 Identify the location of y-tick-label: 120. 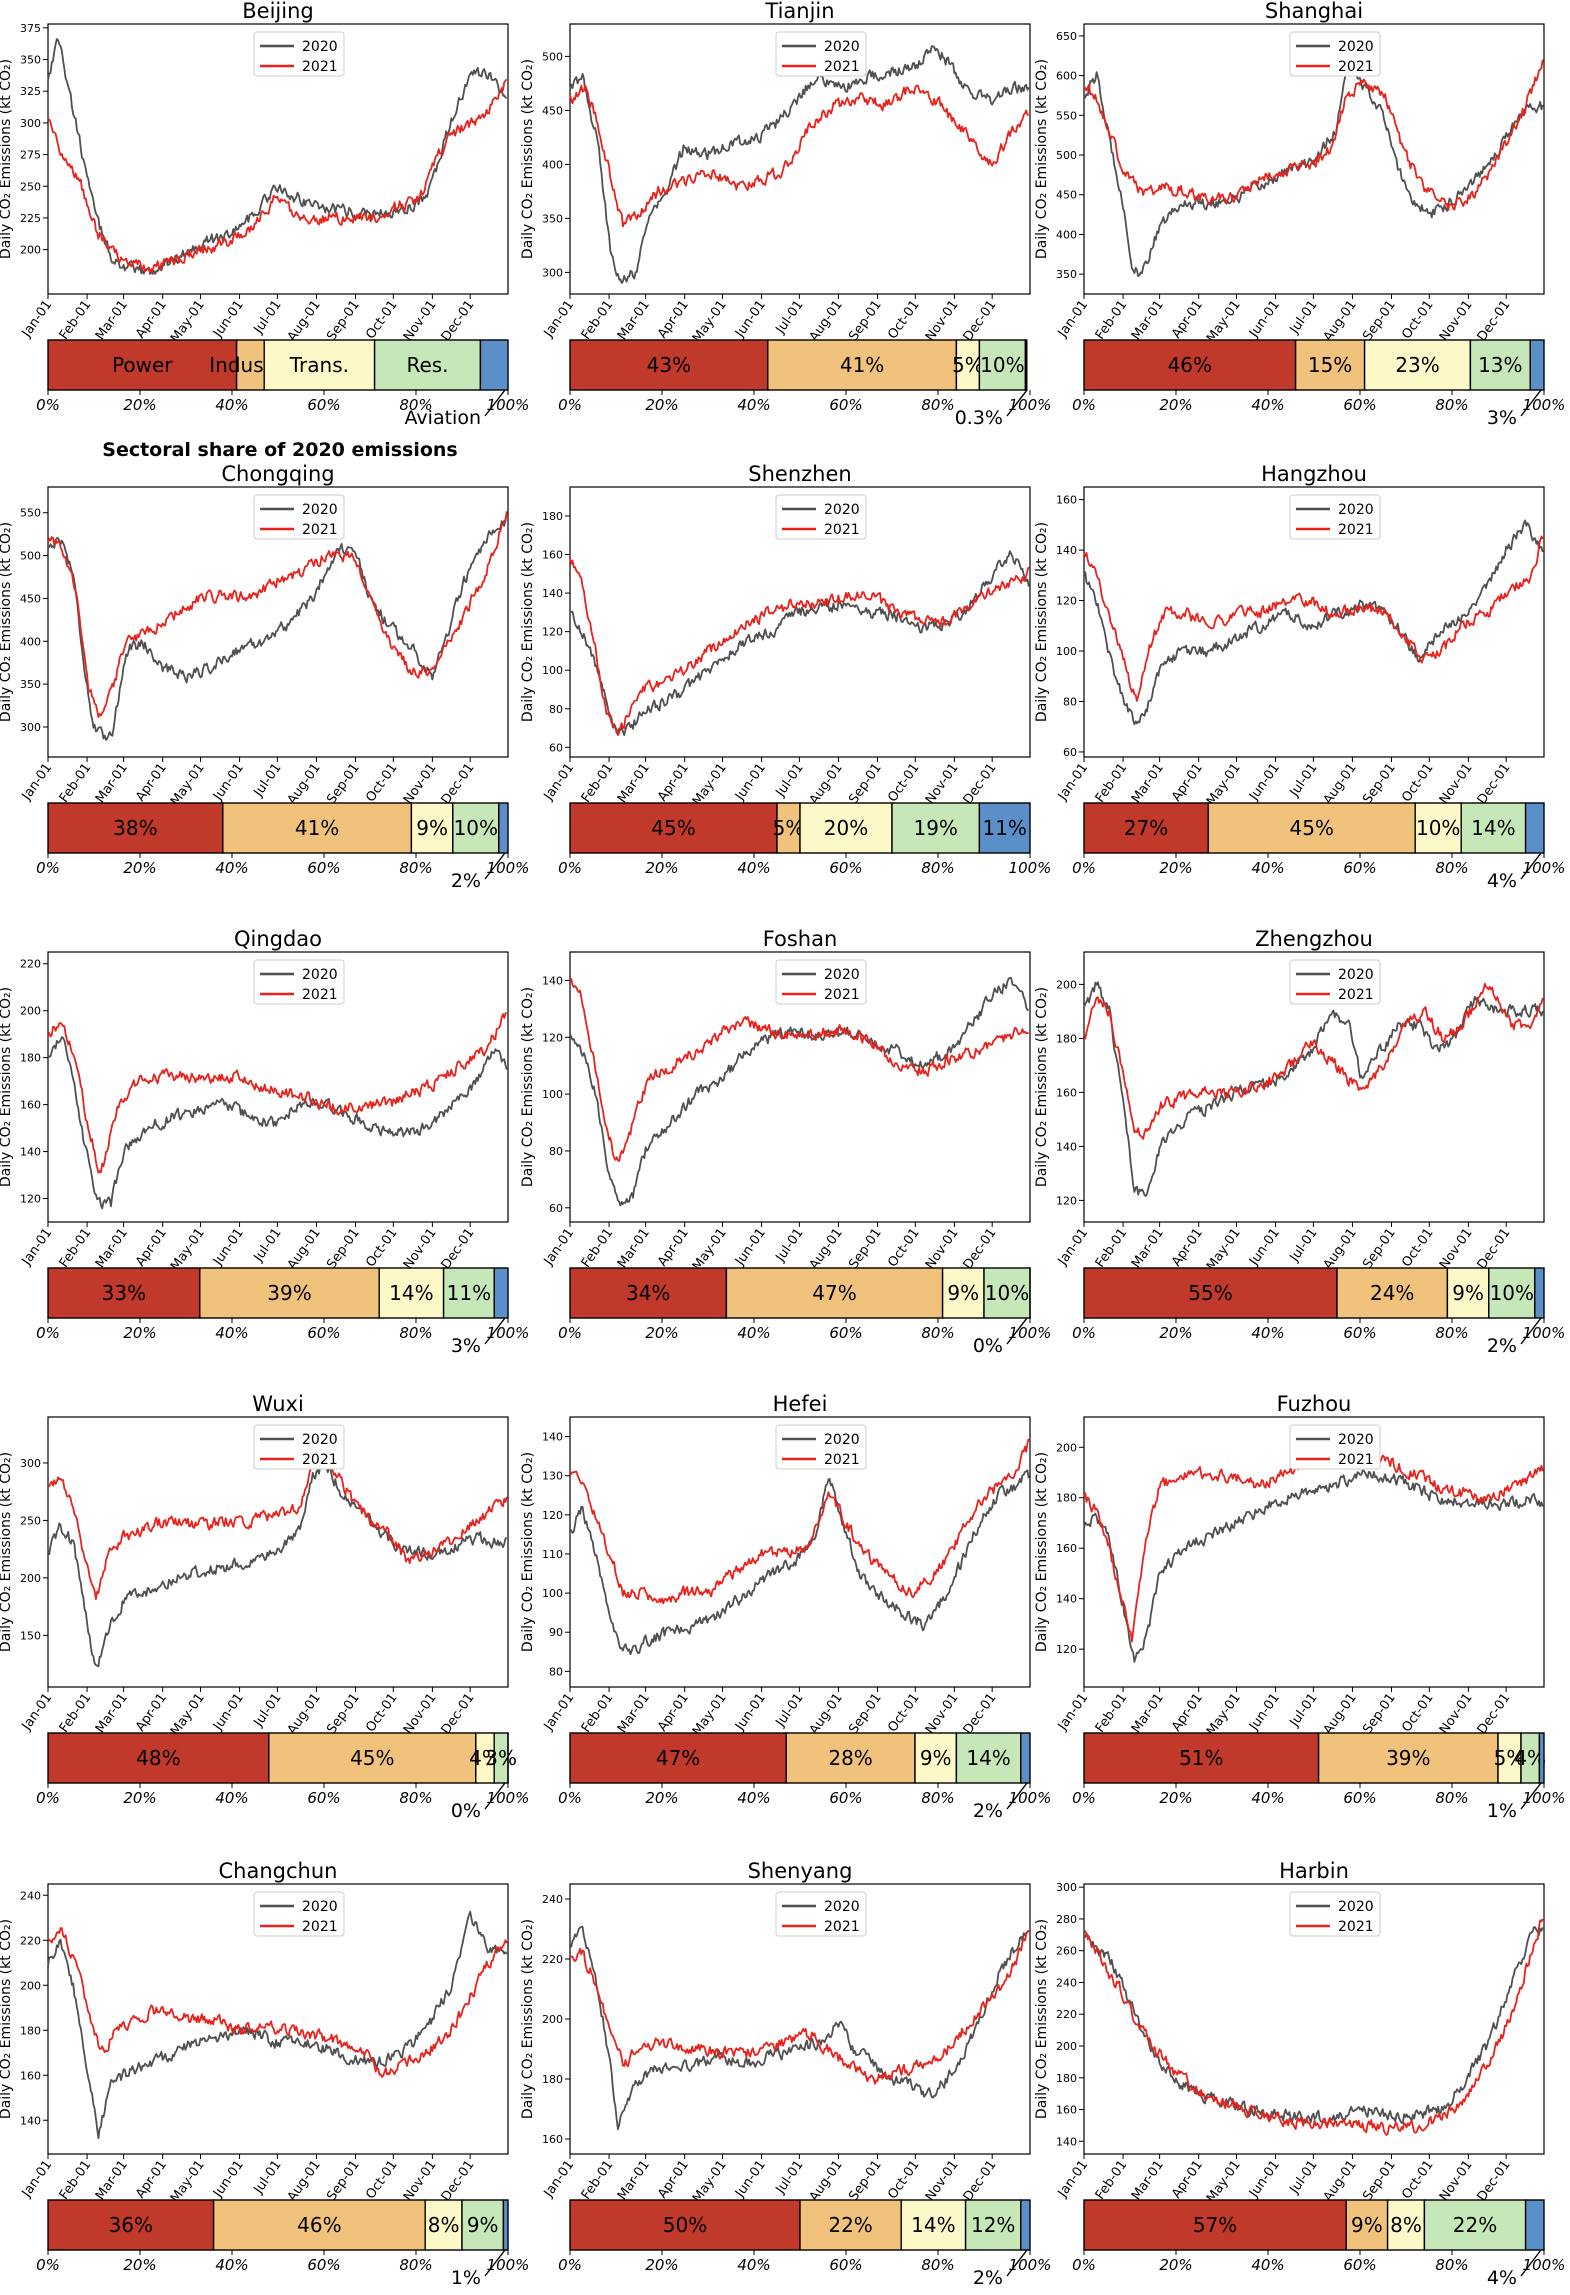
(1066, 601).